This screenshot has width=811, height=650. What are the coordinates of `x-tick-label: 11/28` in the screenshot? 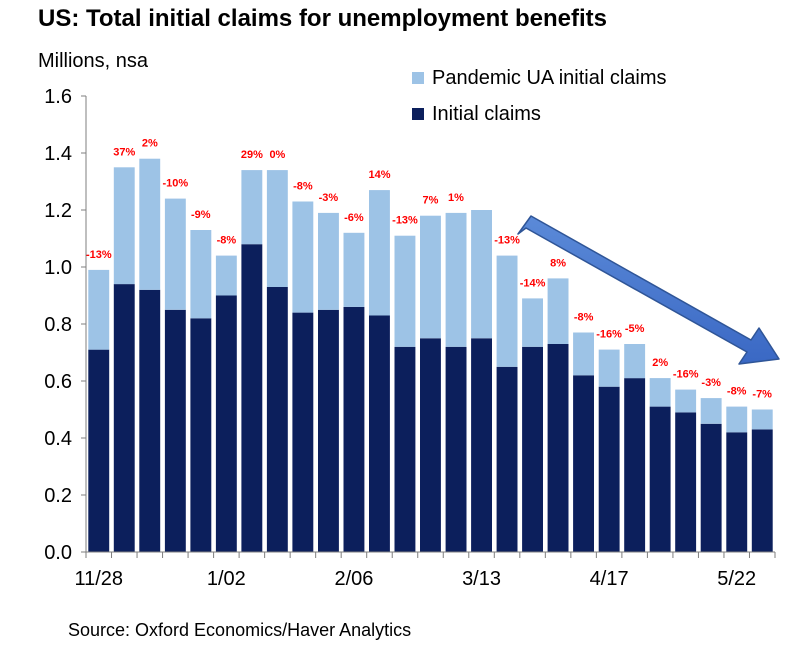 It's located at (98, 579).